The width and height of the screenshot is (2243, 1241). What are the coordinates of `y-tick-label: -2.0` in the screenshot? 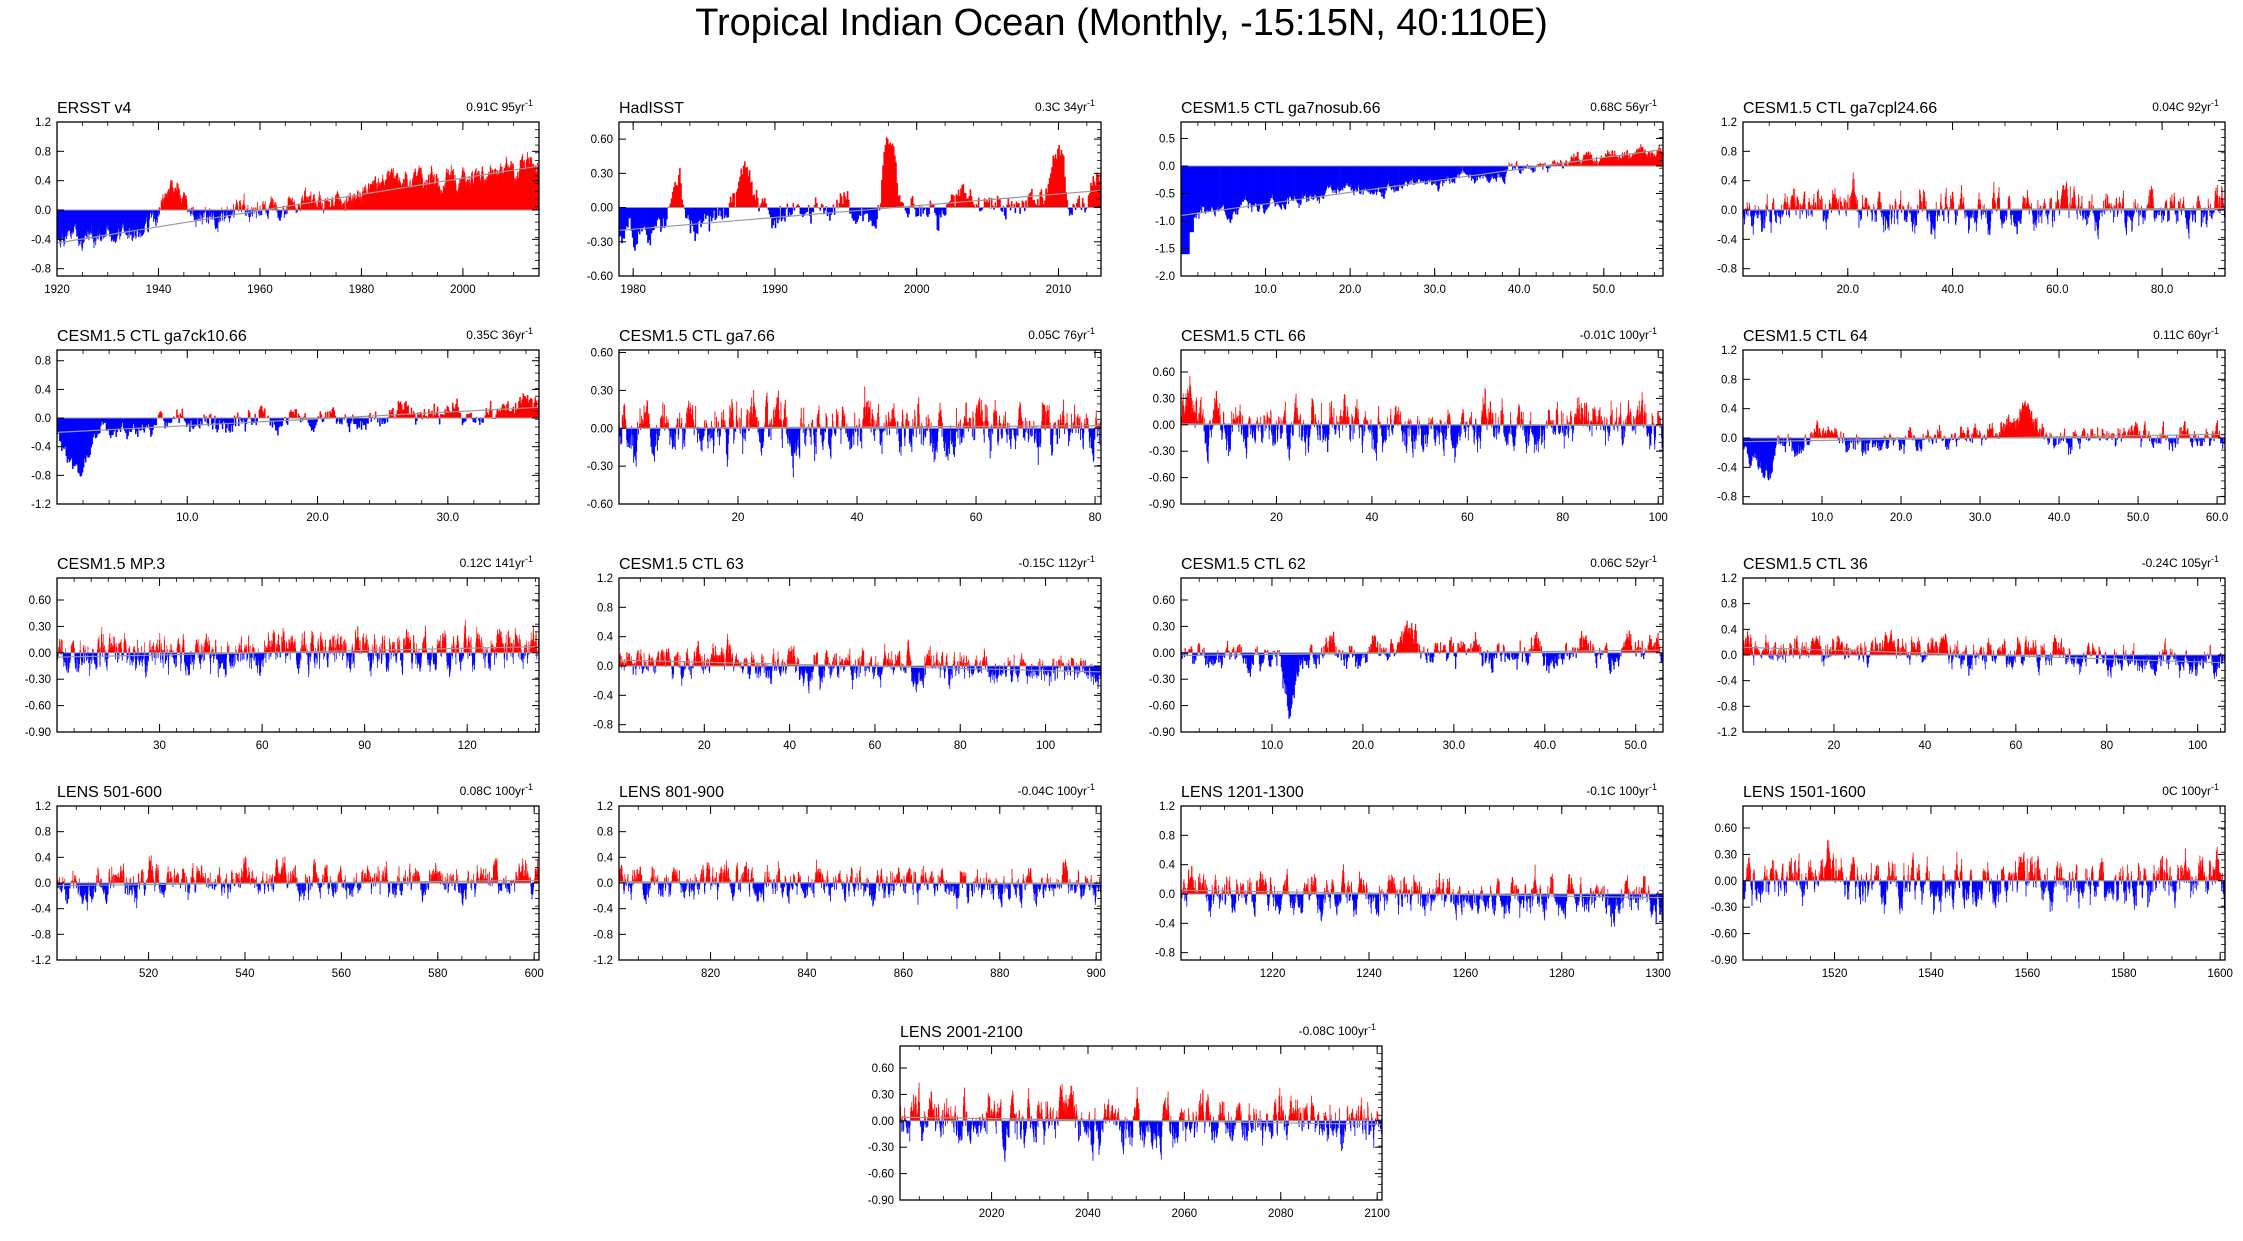 It's located at (1165, 277).